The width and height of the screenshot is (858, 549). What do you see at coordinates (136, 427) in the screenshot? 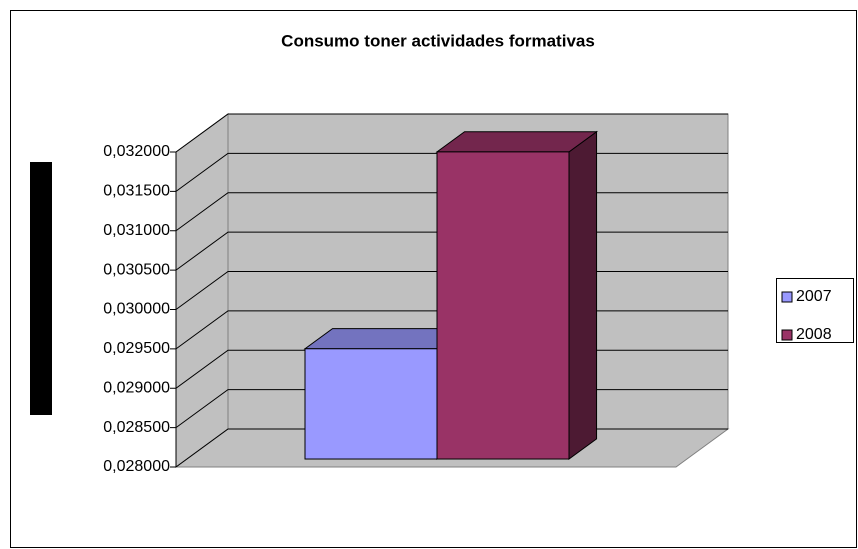
I see `y-tick-label: 0,028500` at bounding box center [136, 427].